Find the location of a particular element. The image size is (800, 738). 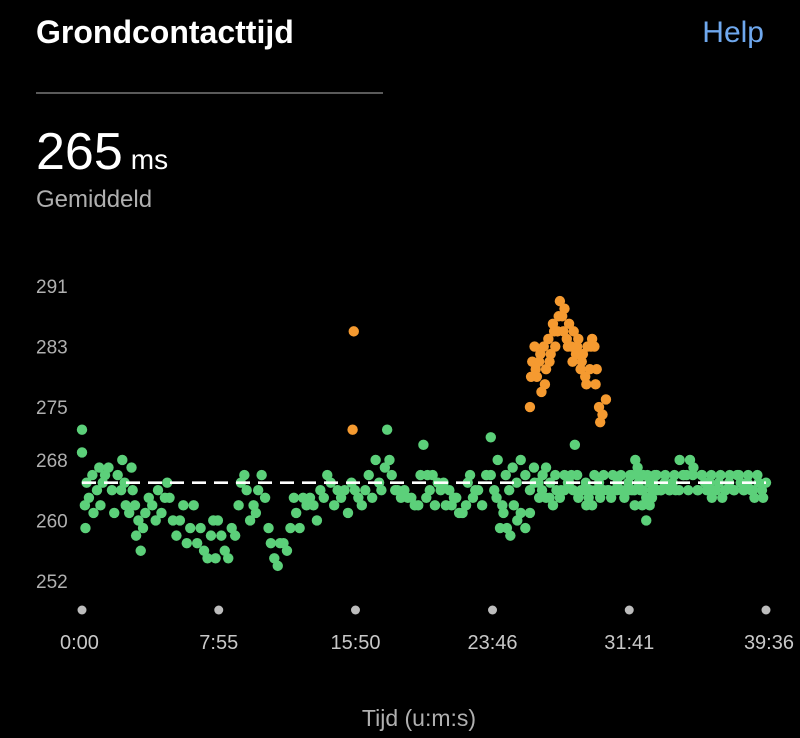

metric-caption: Gemiddeld is located at coordinates (94, 199).